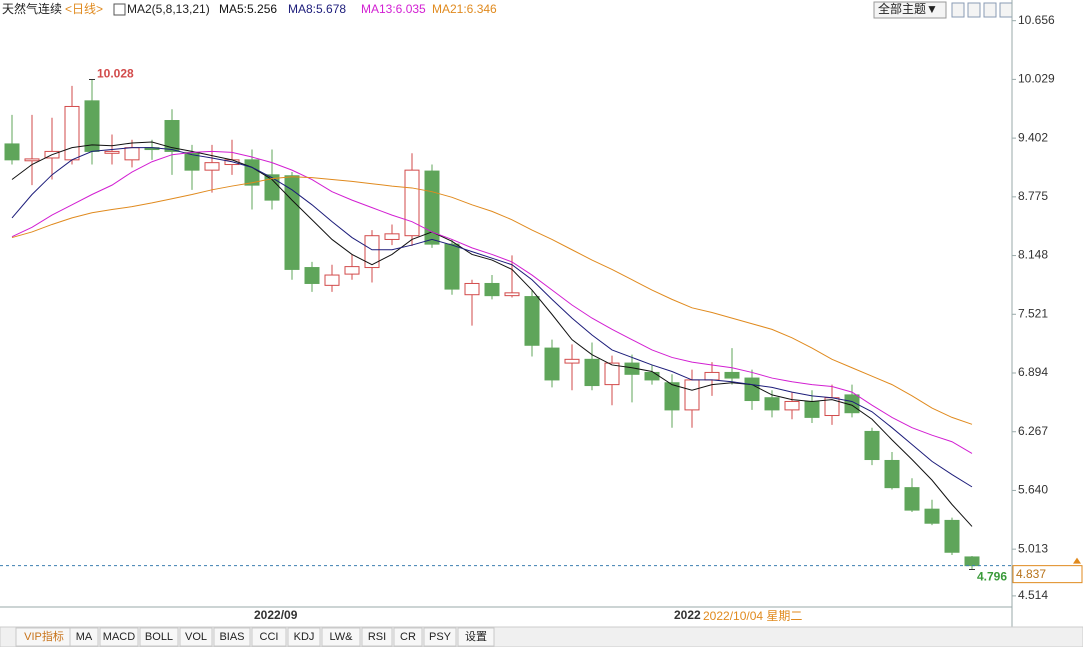  I want to click on chart-title: 天然气连续, so click(32, 8).